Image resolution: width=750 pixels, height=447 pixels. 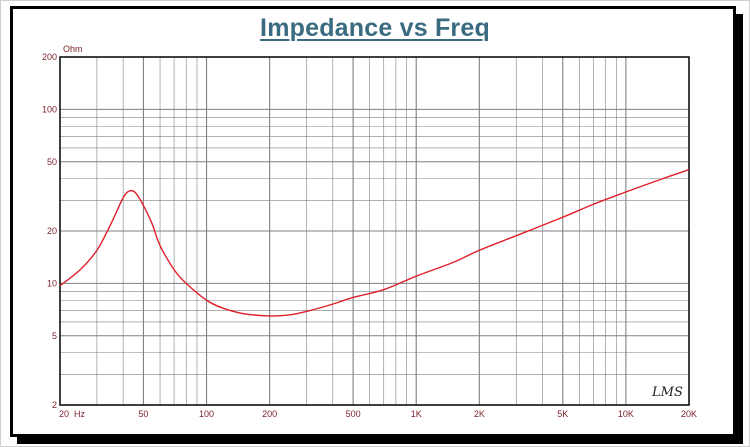 I want to click on x-tick-label: 100, so click(x=206, y=414).